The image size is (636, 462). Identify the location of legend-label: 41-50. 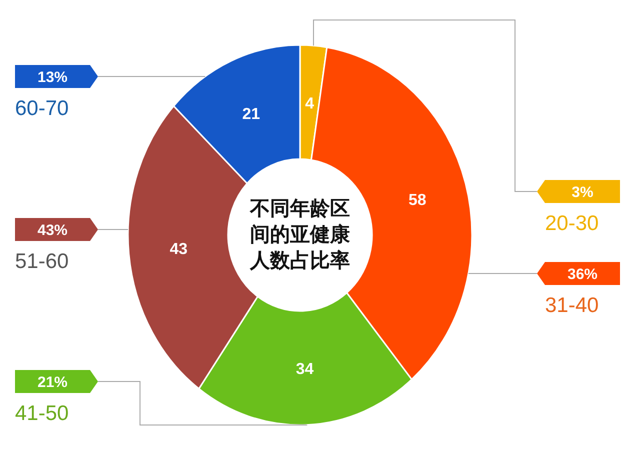
(42, 413).